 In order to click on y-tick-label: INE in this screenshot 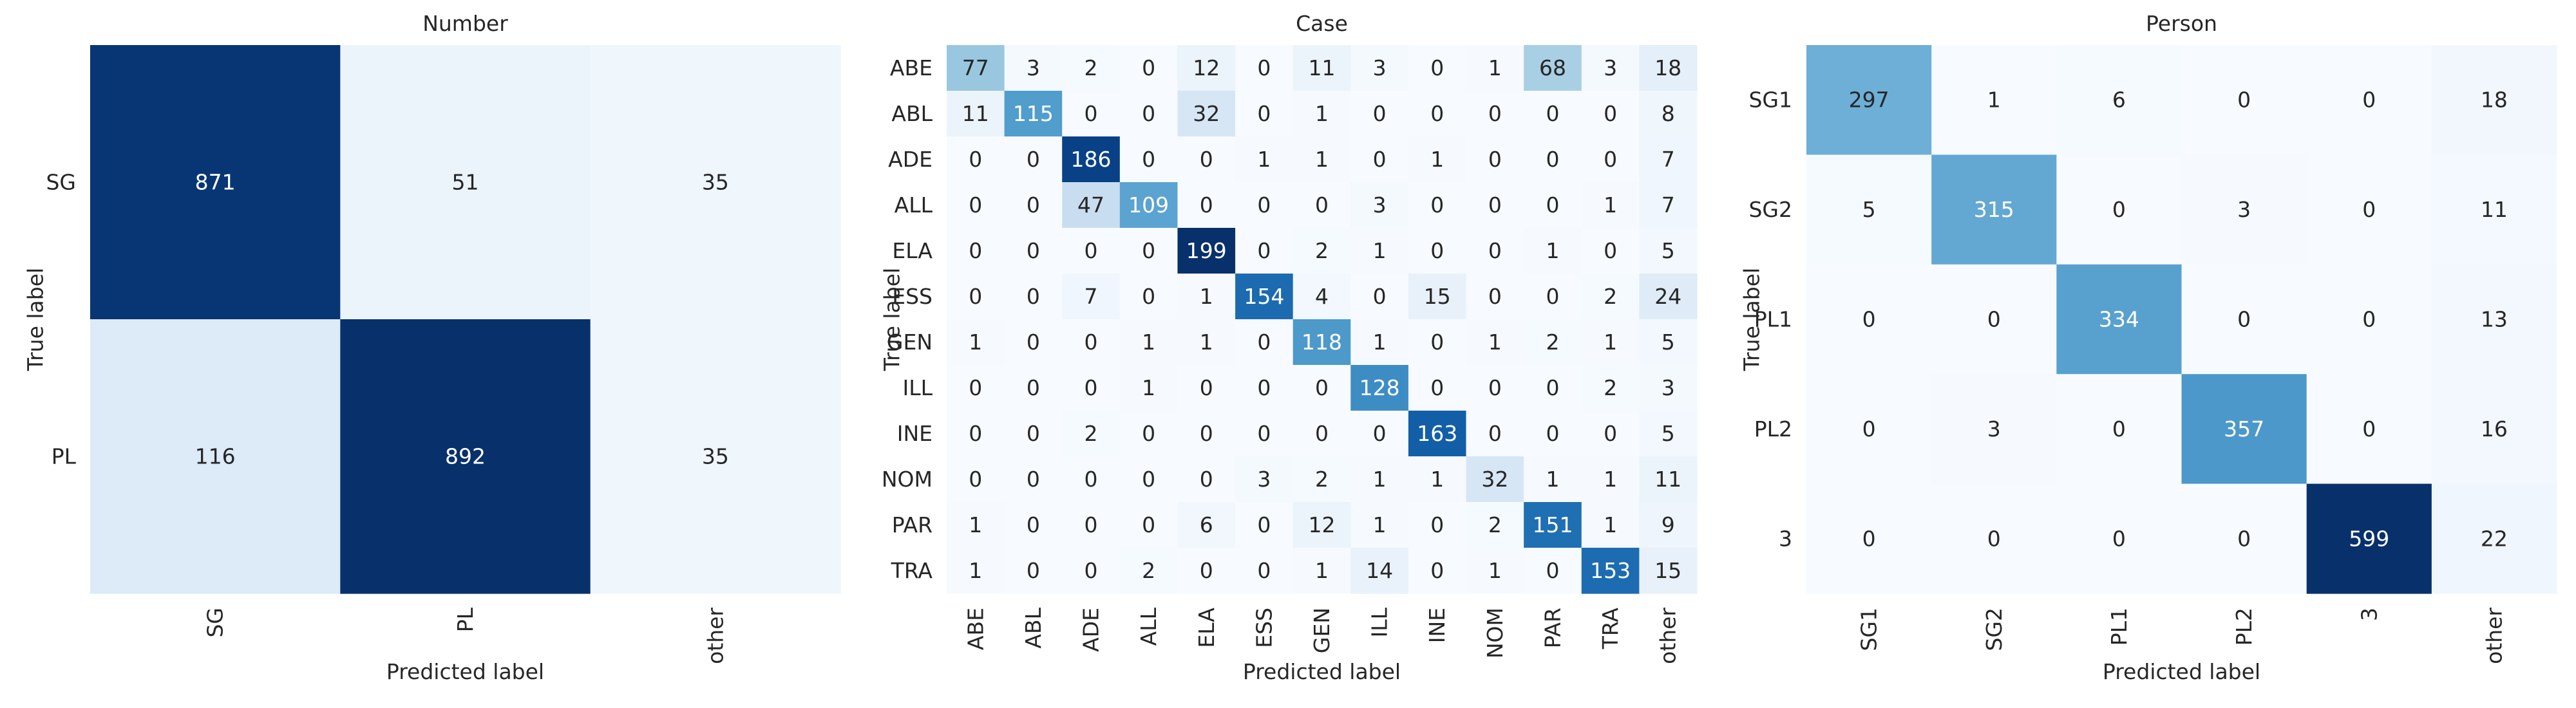, I will do `click(915, 433)`.